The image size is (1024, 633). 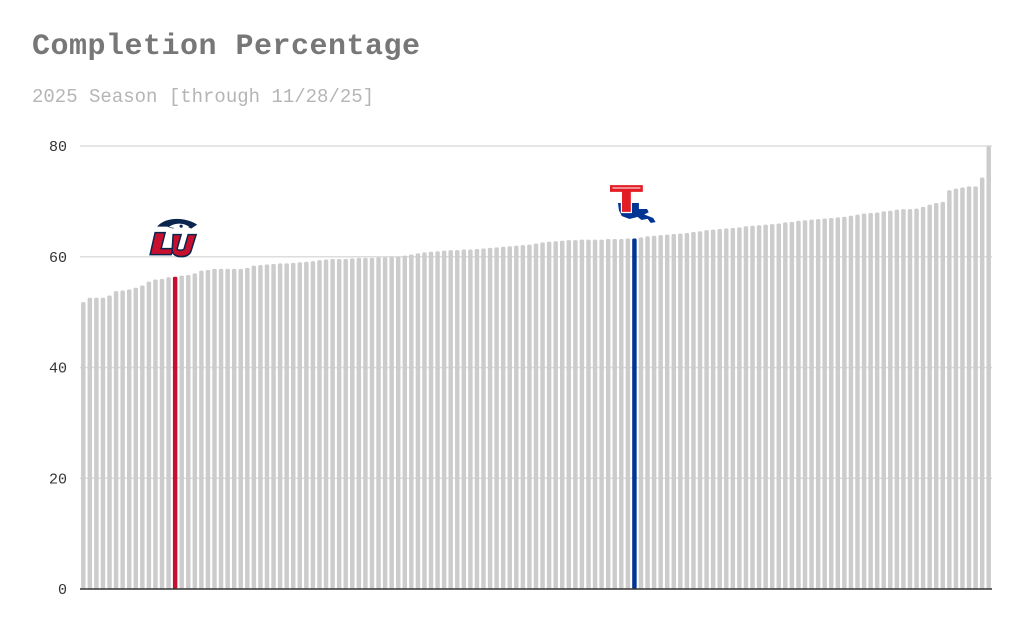 What do you see at coordinates (62, 590) in the screenshot?
I see `y-tick-label: 0` at bounding box center [62, 590].